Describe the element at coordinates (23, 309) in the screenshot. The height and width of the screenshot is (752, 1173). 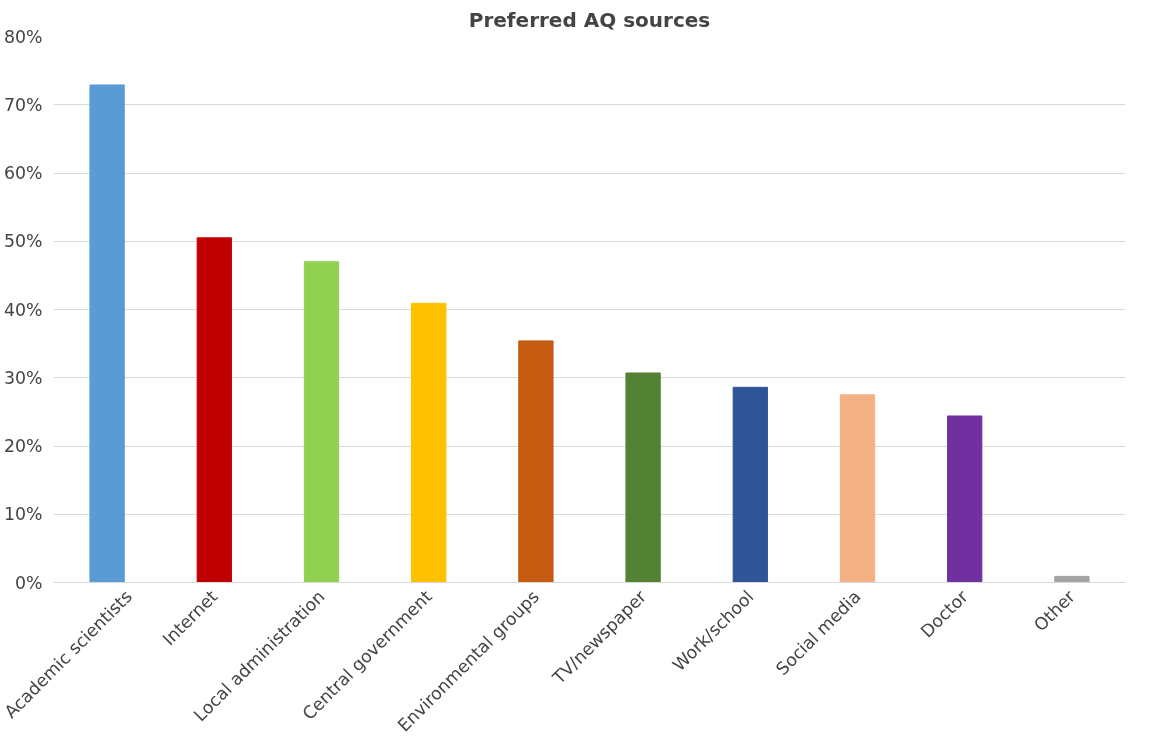
I see `y-tick-label: 40%` at that location.